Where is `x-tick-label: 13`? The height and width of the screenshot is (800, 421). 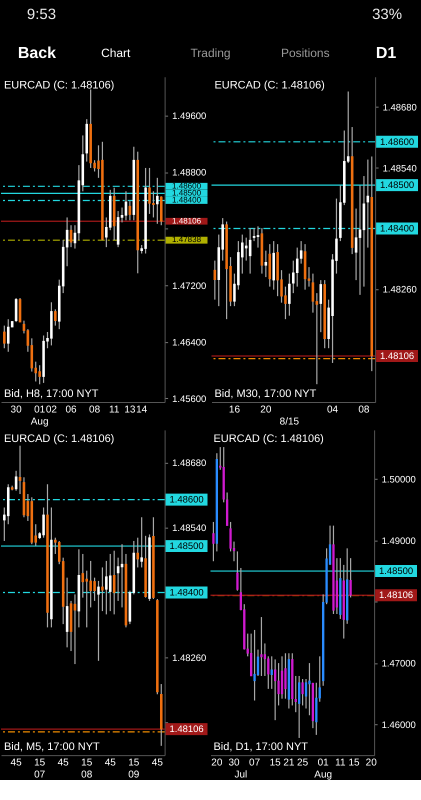 x-tick-label: 13 is located at coordinates (130, 410).